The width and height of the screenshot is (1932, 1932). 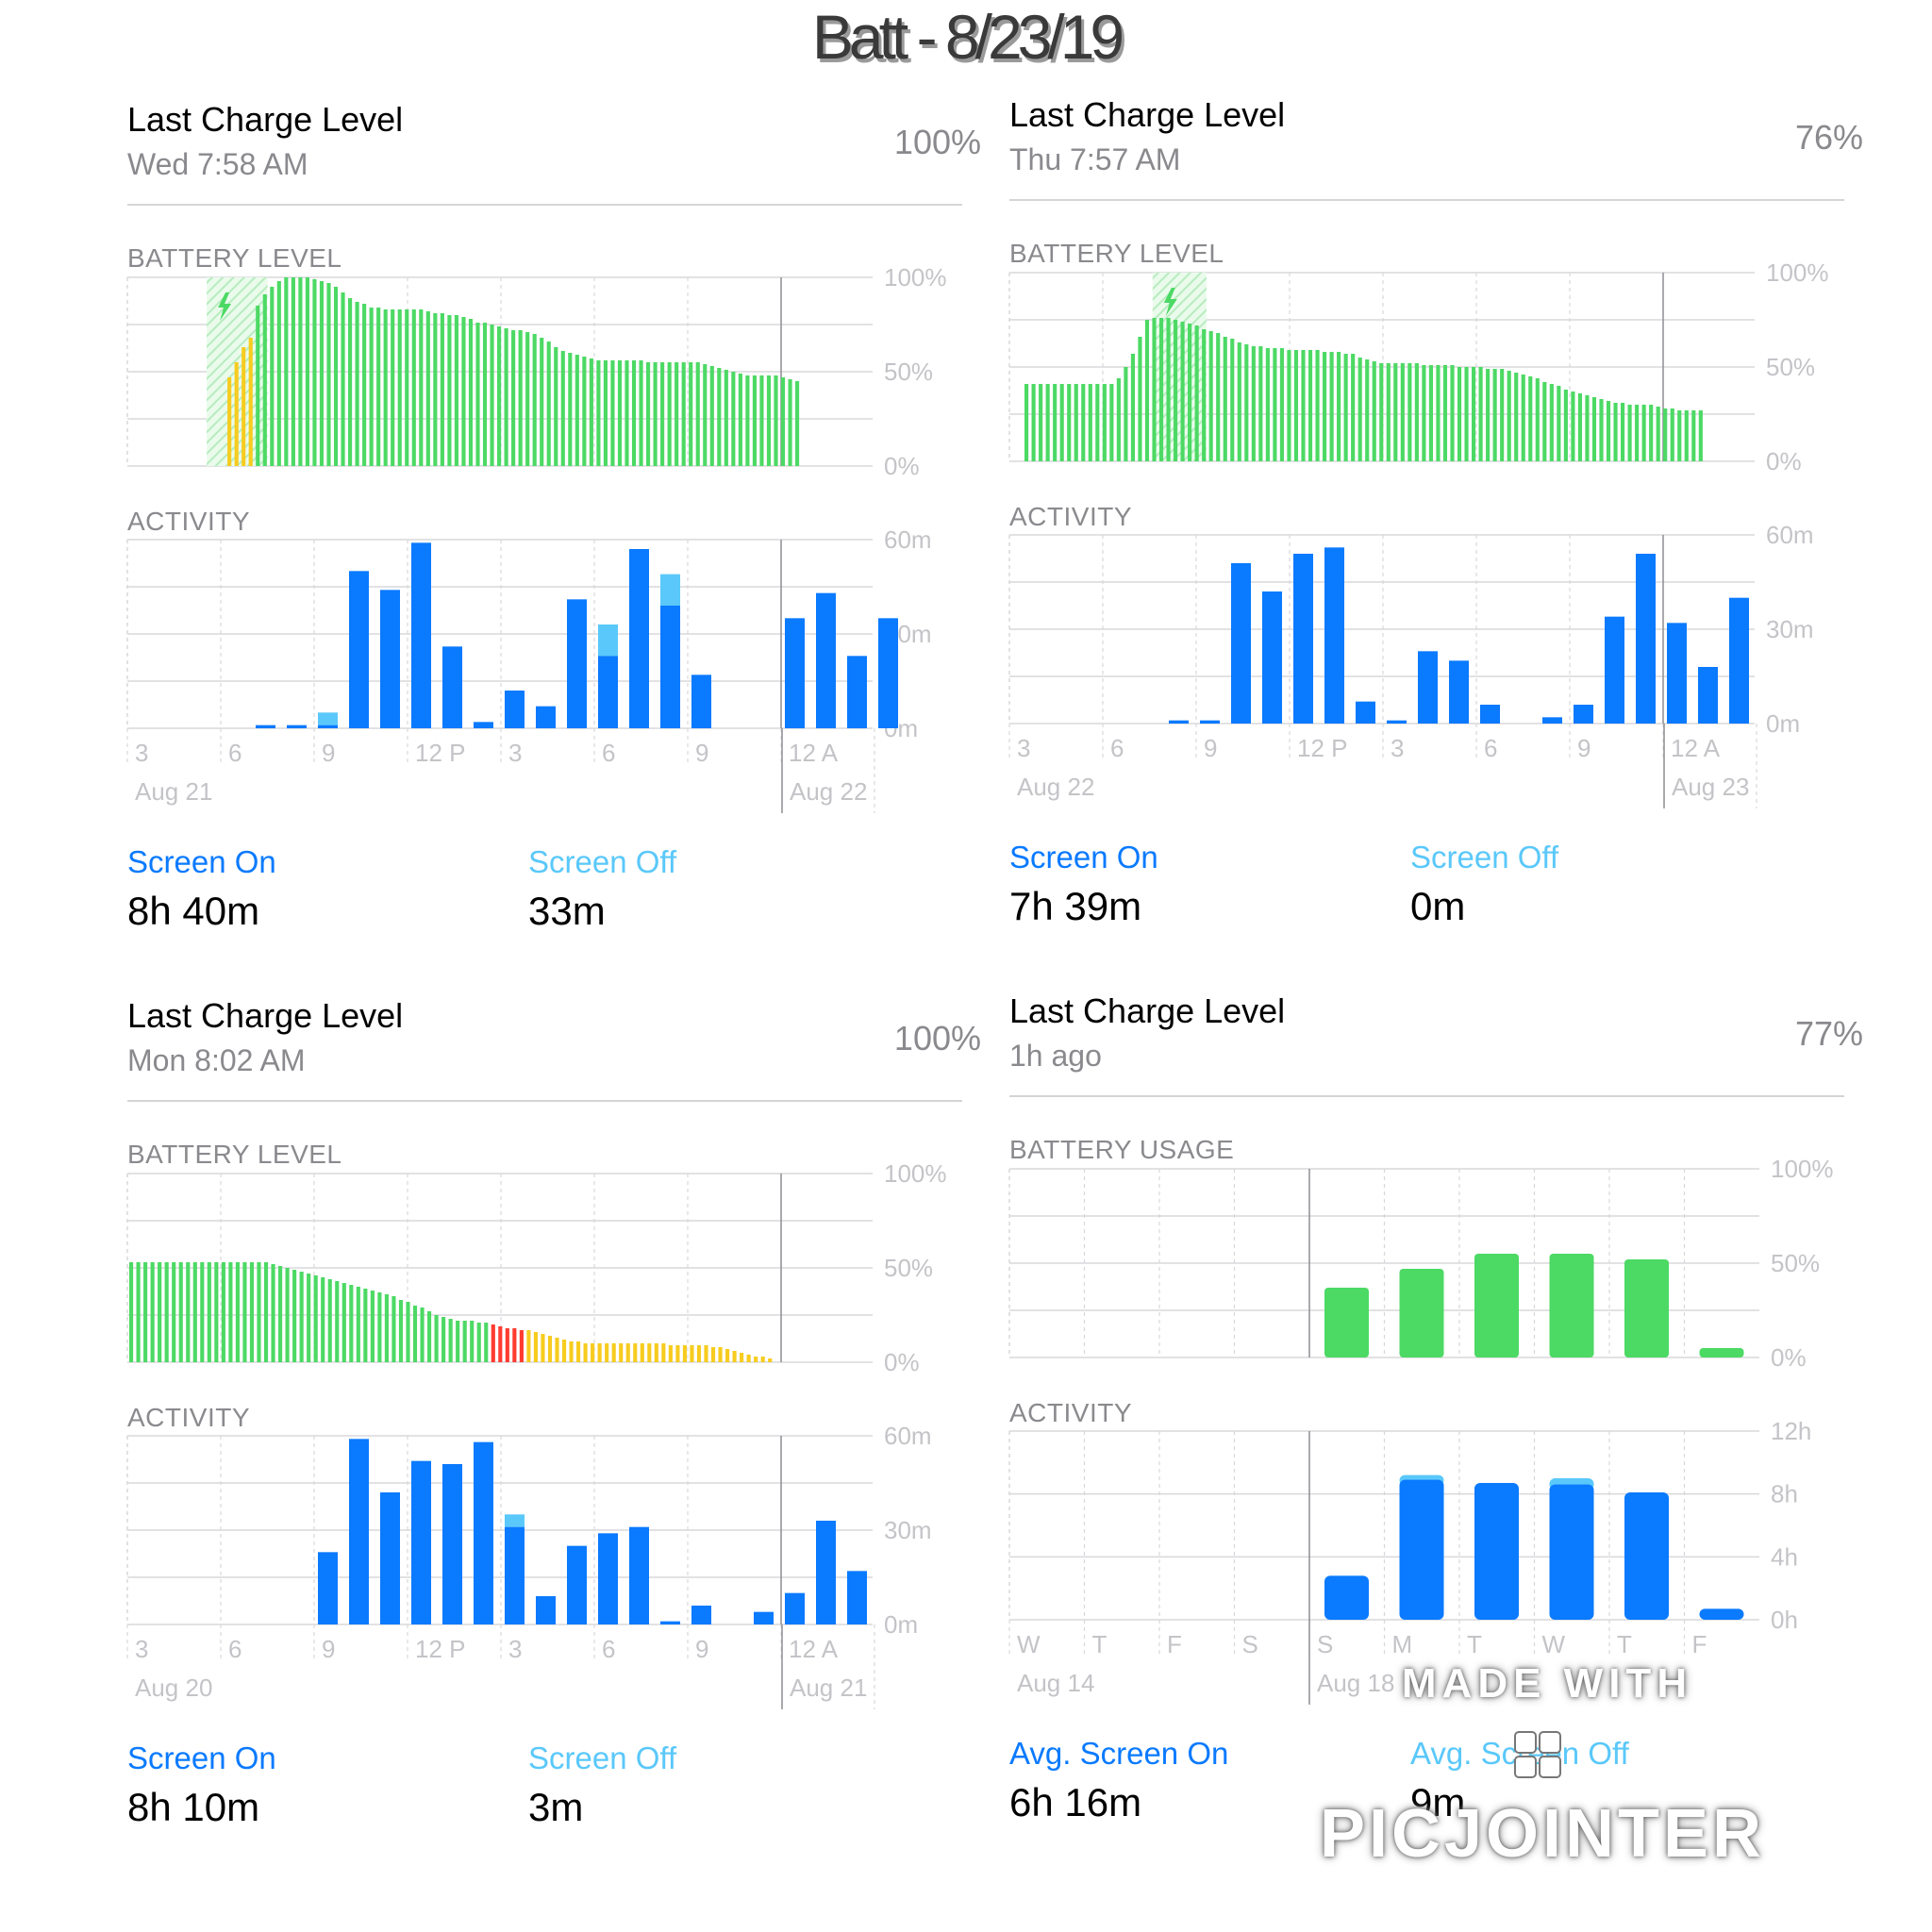 What do you see at coordinates (1346, 1322) in the screenshot?
I see `battery-usage-bar` at bounding box center [1346, 1322].